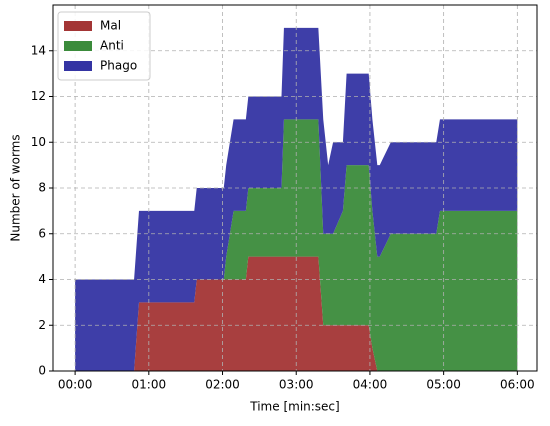 This screenshot has height=426, width=550. Describe the element at coordinates (38, 142) in the screenshot. I see `y-tick-label: 10` at that location.